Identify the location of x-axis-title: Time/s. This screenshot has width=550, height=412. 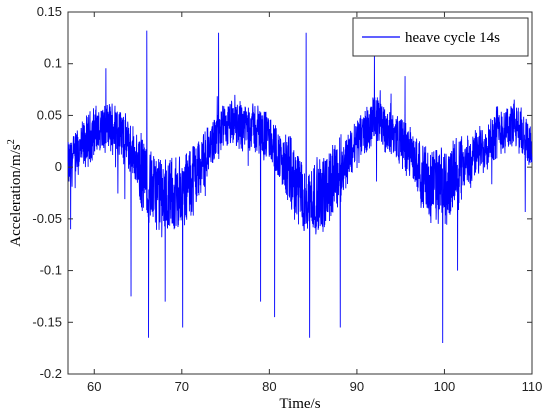
(299, 404).